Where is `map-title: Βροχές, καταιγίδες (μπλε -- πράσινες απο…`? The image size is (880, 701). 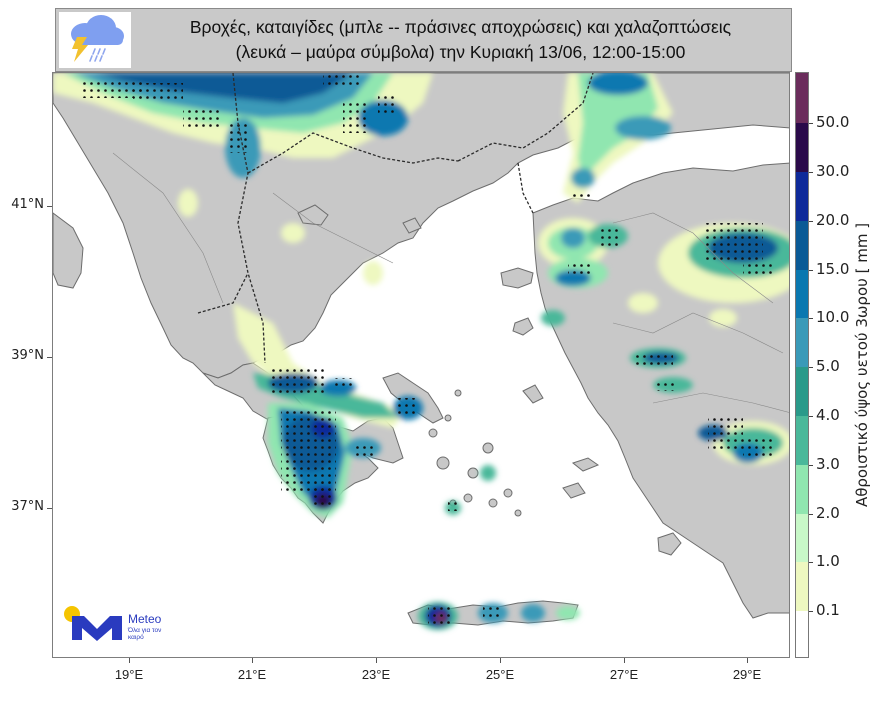 map-title: Βροχές, καταιγίδες (μπλε -- πράσινες απο… is located at coordinates (460, 40).